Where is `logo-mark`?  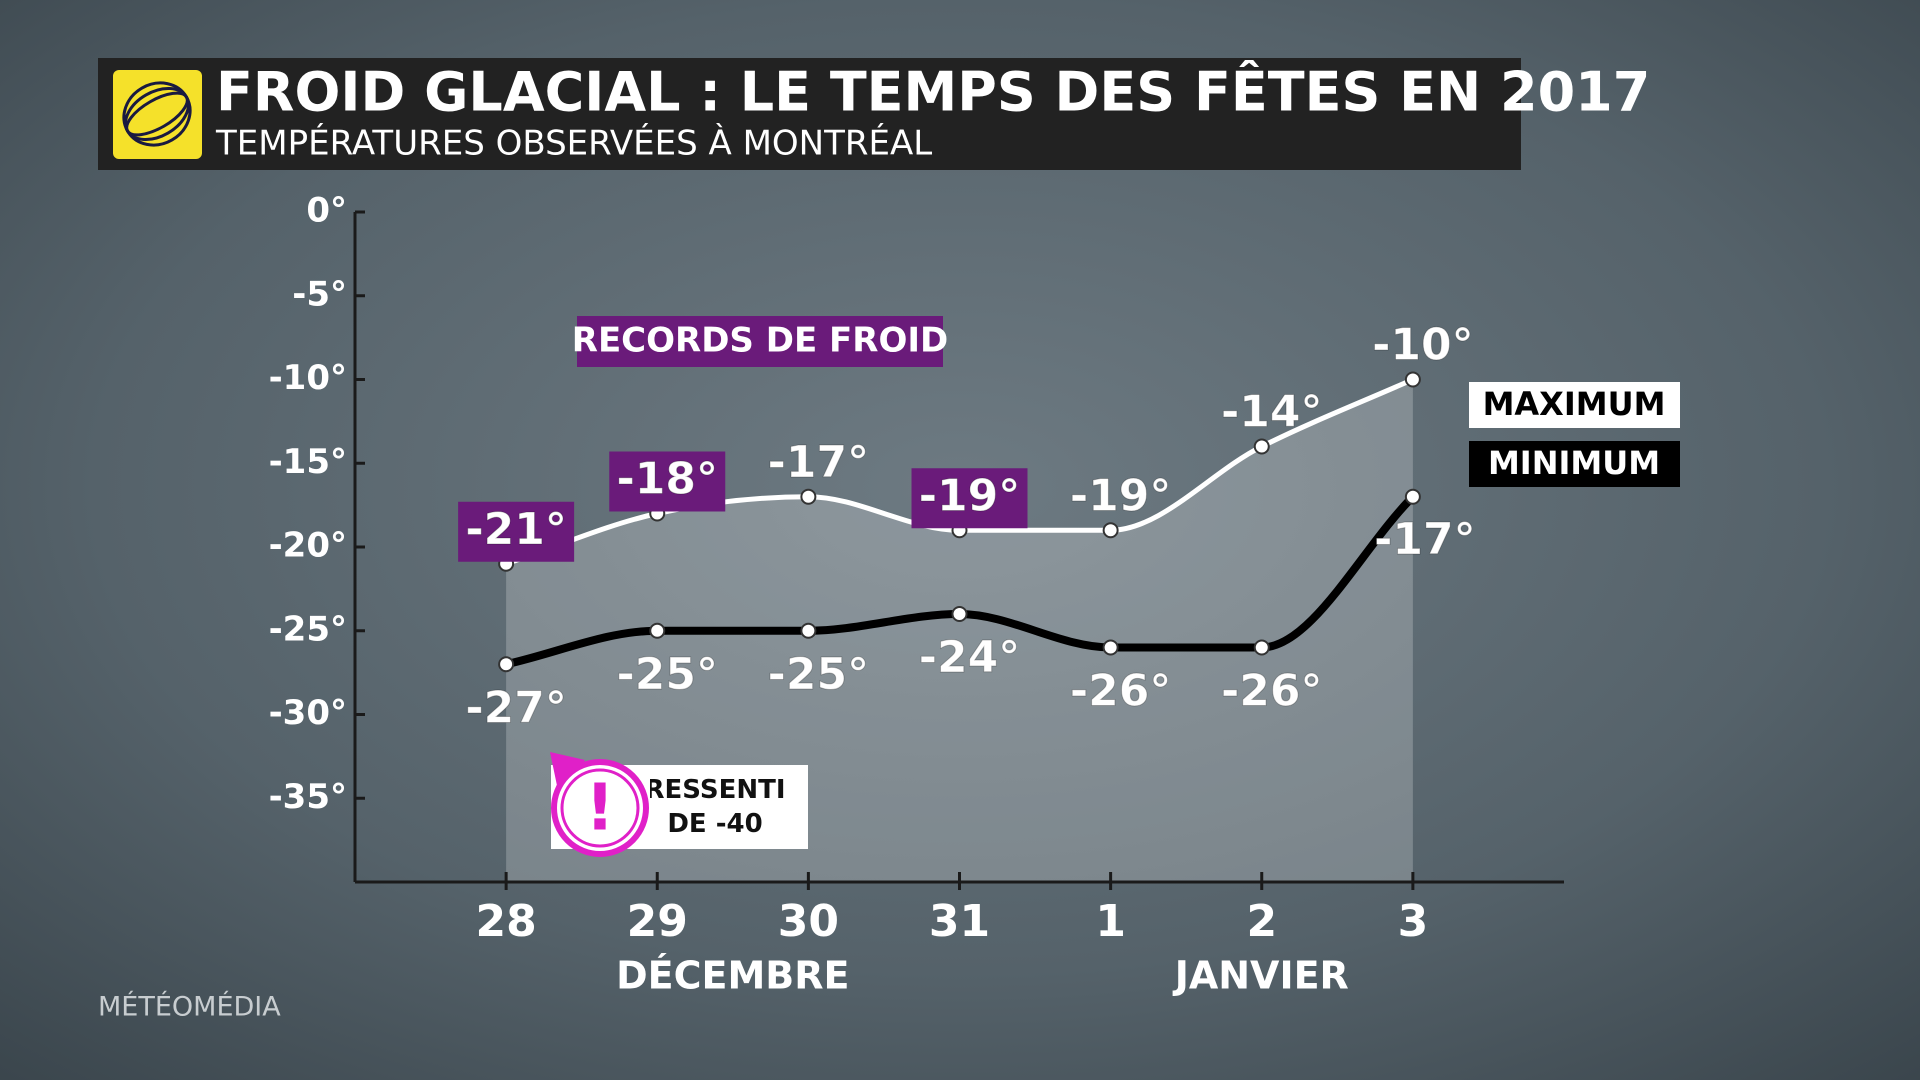 logo-mark is located at coordinates (157, 114).